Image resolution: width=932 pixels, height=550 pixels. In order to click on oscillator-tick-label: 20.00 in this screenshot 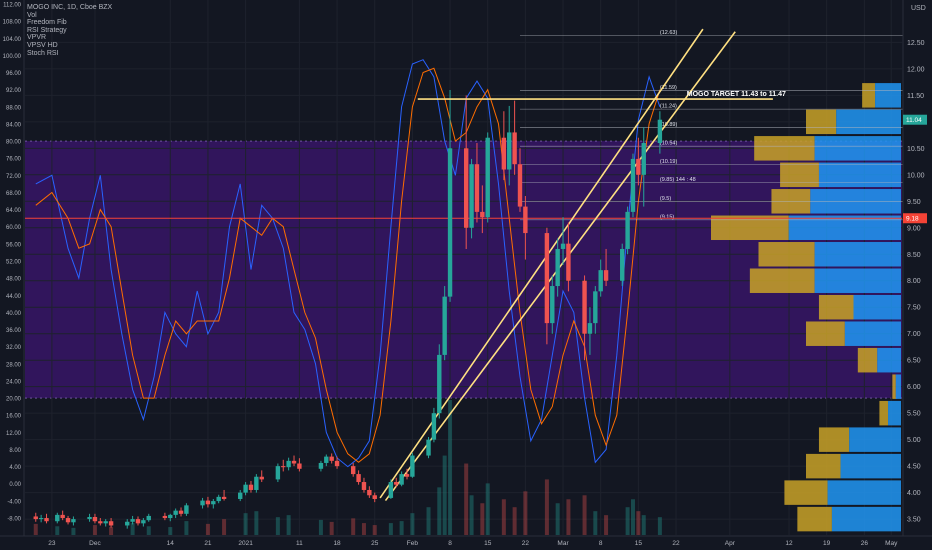, I will do `click(14, 400)`.